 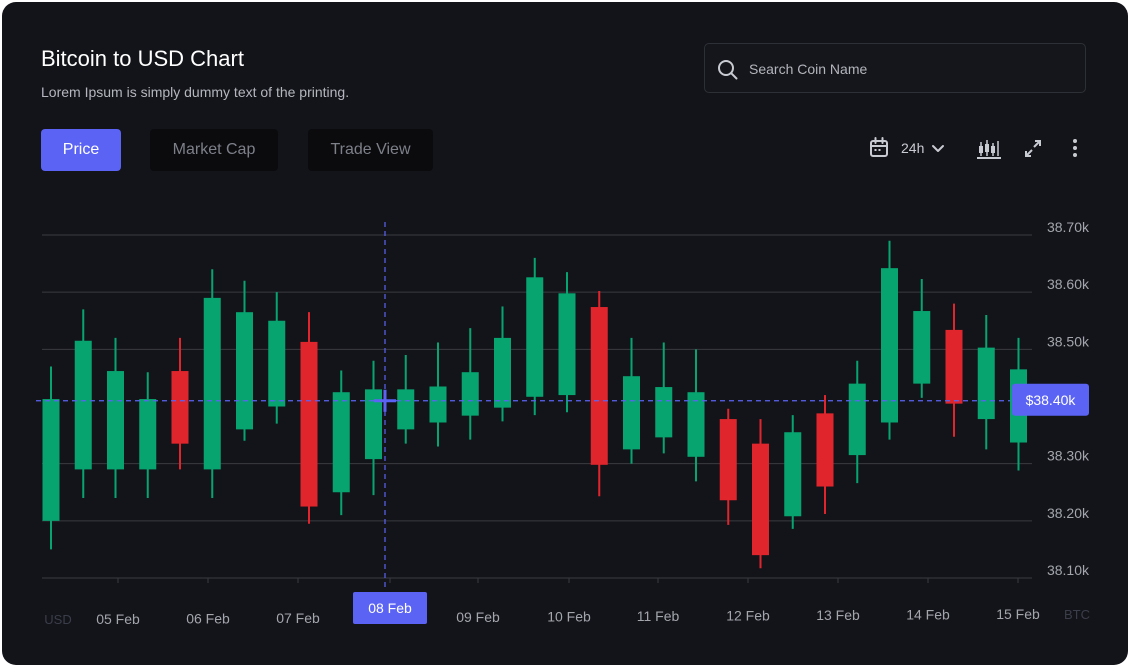 What do you see at coordinates (928, 615) in the screenshot?
I see `x-tick-label: 14 Feb` at bounding box center [928, 615].